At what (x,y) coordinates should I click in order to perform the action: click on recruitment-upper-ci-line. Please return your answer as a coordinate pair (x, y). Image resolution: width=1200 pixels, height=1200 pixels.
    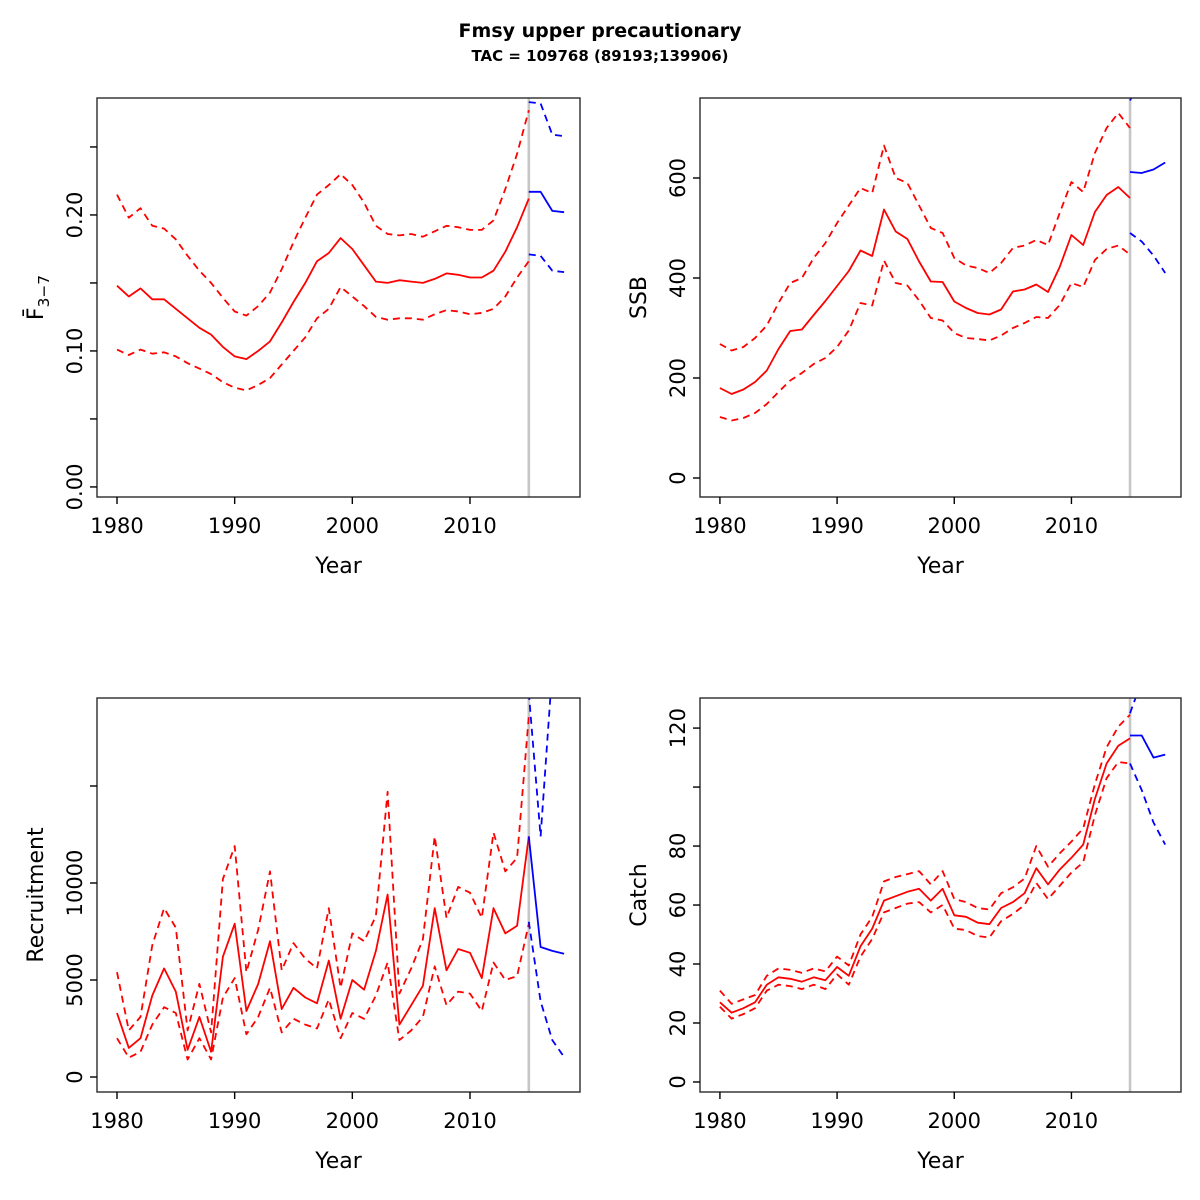
    Looking at the image, I should click on (323, 875).